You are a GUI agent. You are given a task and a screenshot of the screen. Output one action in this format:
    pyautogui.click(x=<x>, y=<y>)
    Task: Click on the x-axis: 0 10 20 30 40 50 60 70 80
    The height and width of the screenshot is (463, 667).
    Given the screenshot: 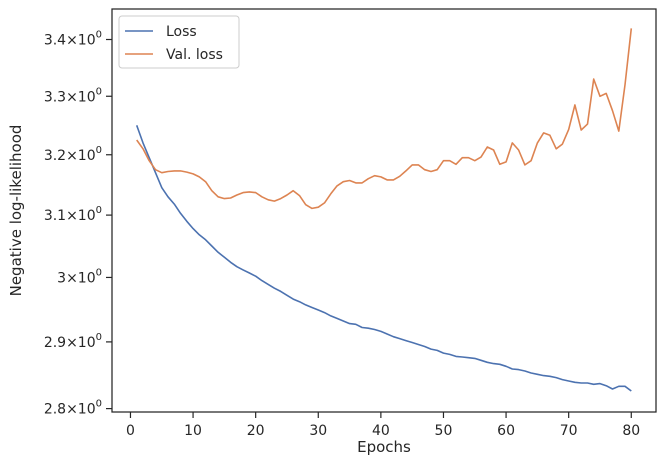 What is the action you would take?
    pyautogui.click(x=383, y=425)
    